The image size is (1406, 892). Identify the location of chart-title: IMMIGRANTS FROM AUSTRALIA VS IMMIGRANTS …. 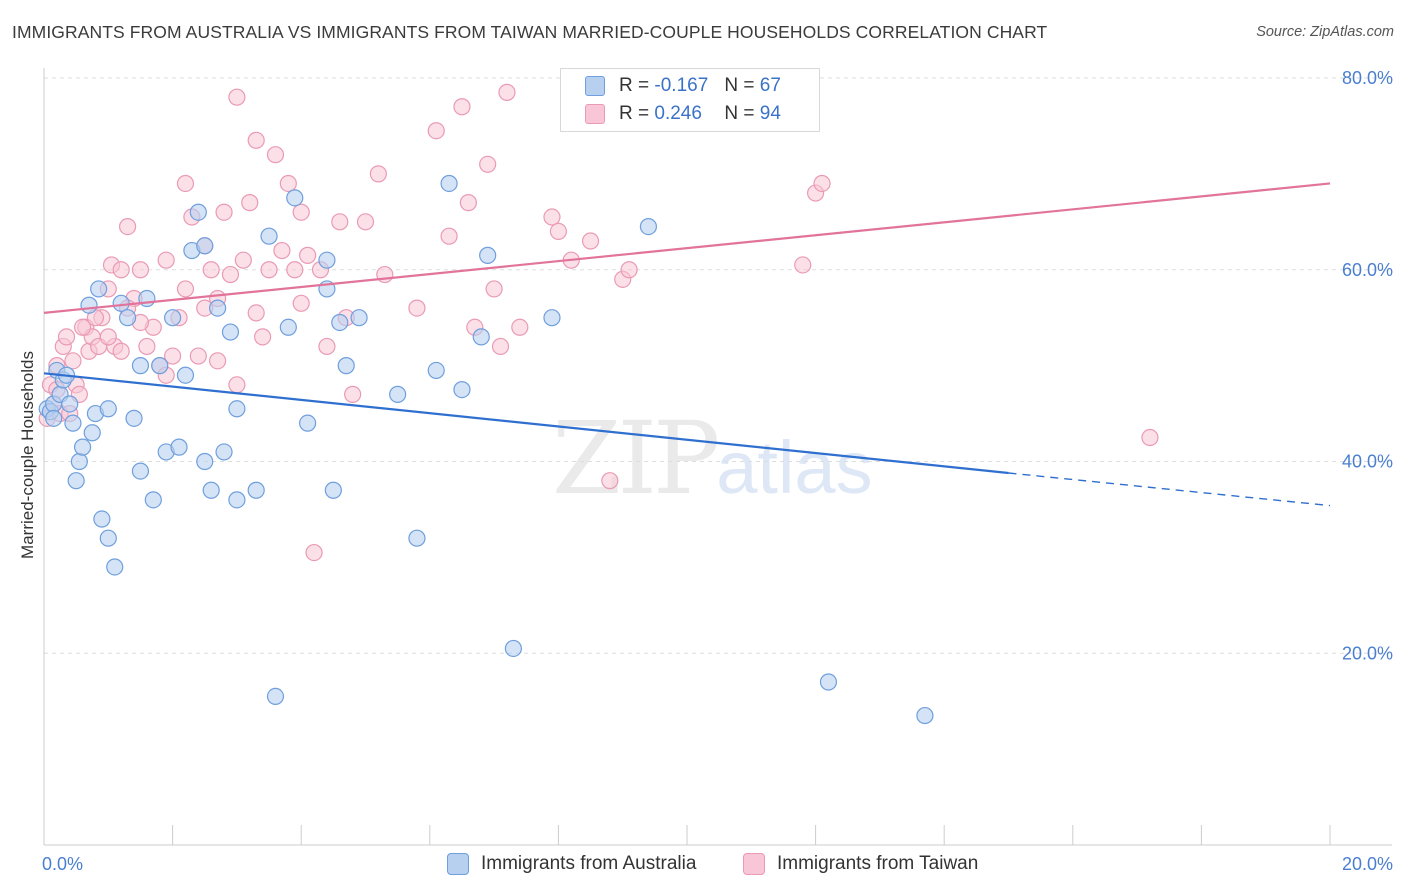
(530, 32).